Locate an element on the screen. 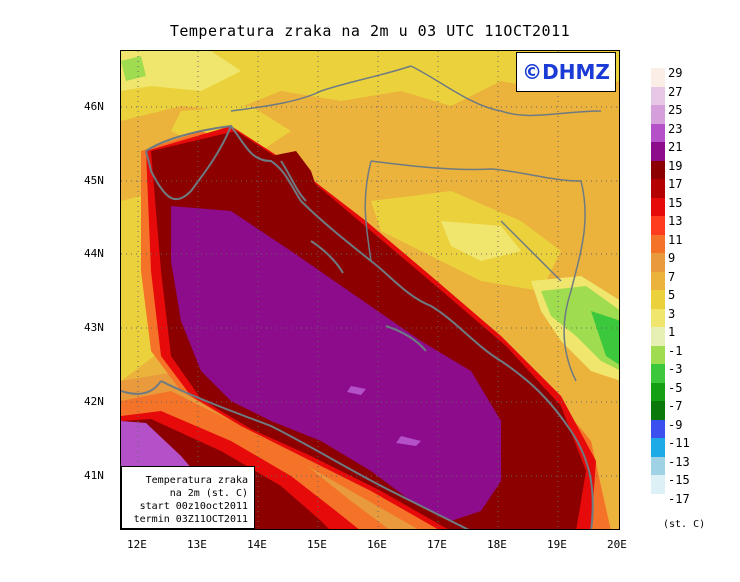  lat-label-45n: 45N is located at coordinates (94, 180).